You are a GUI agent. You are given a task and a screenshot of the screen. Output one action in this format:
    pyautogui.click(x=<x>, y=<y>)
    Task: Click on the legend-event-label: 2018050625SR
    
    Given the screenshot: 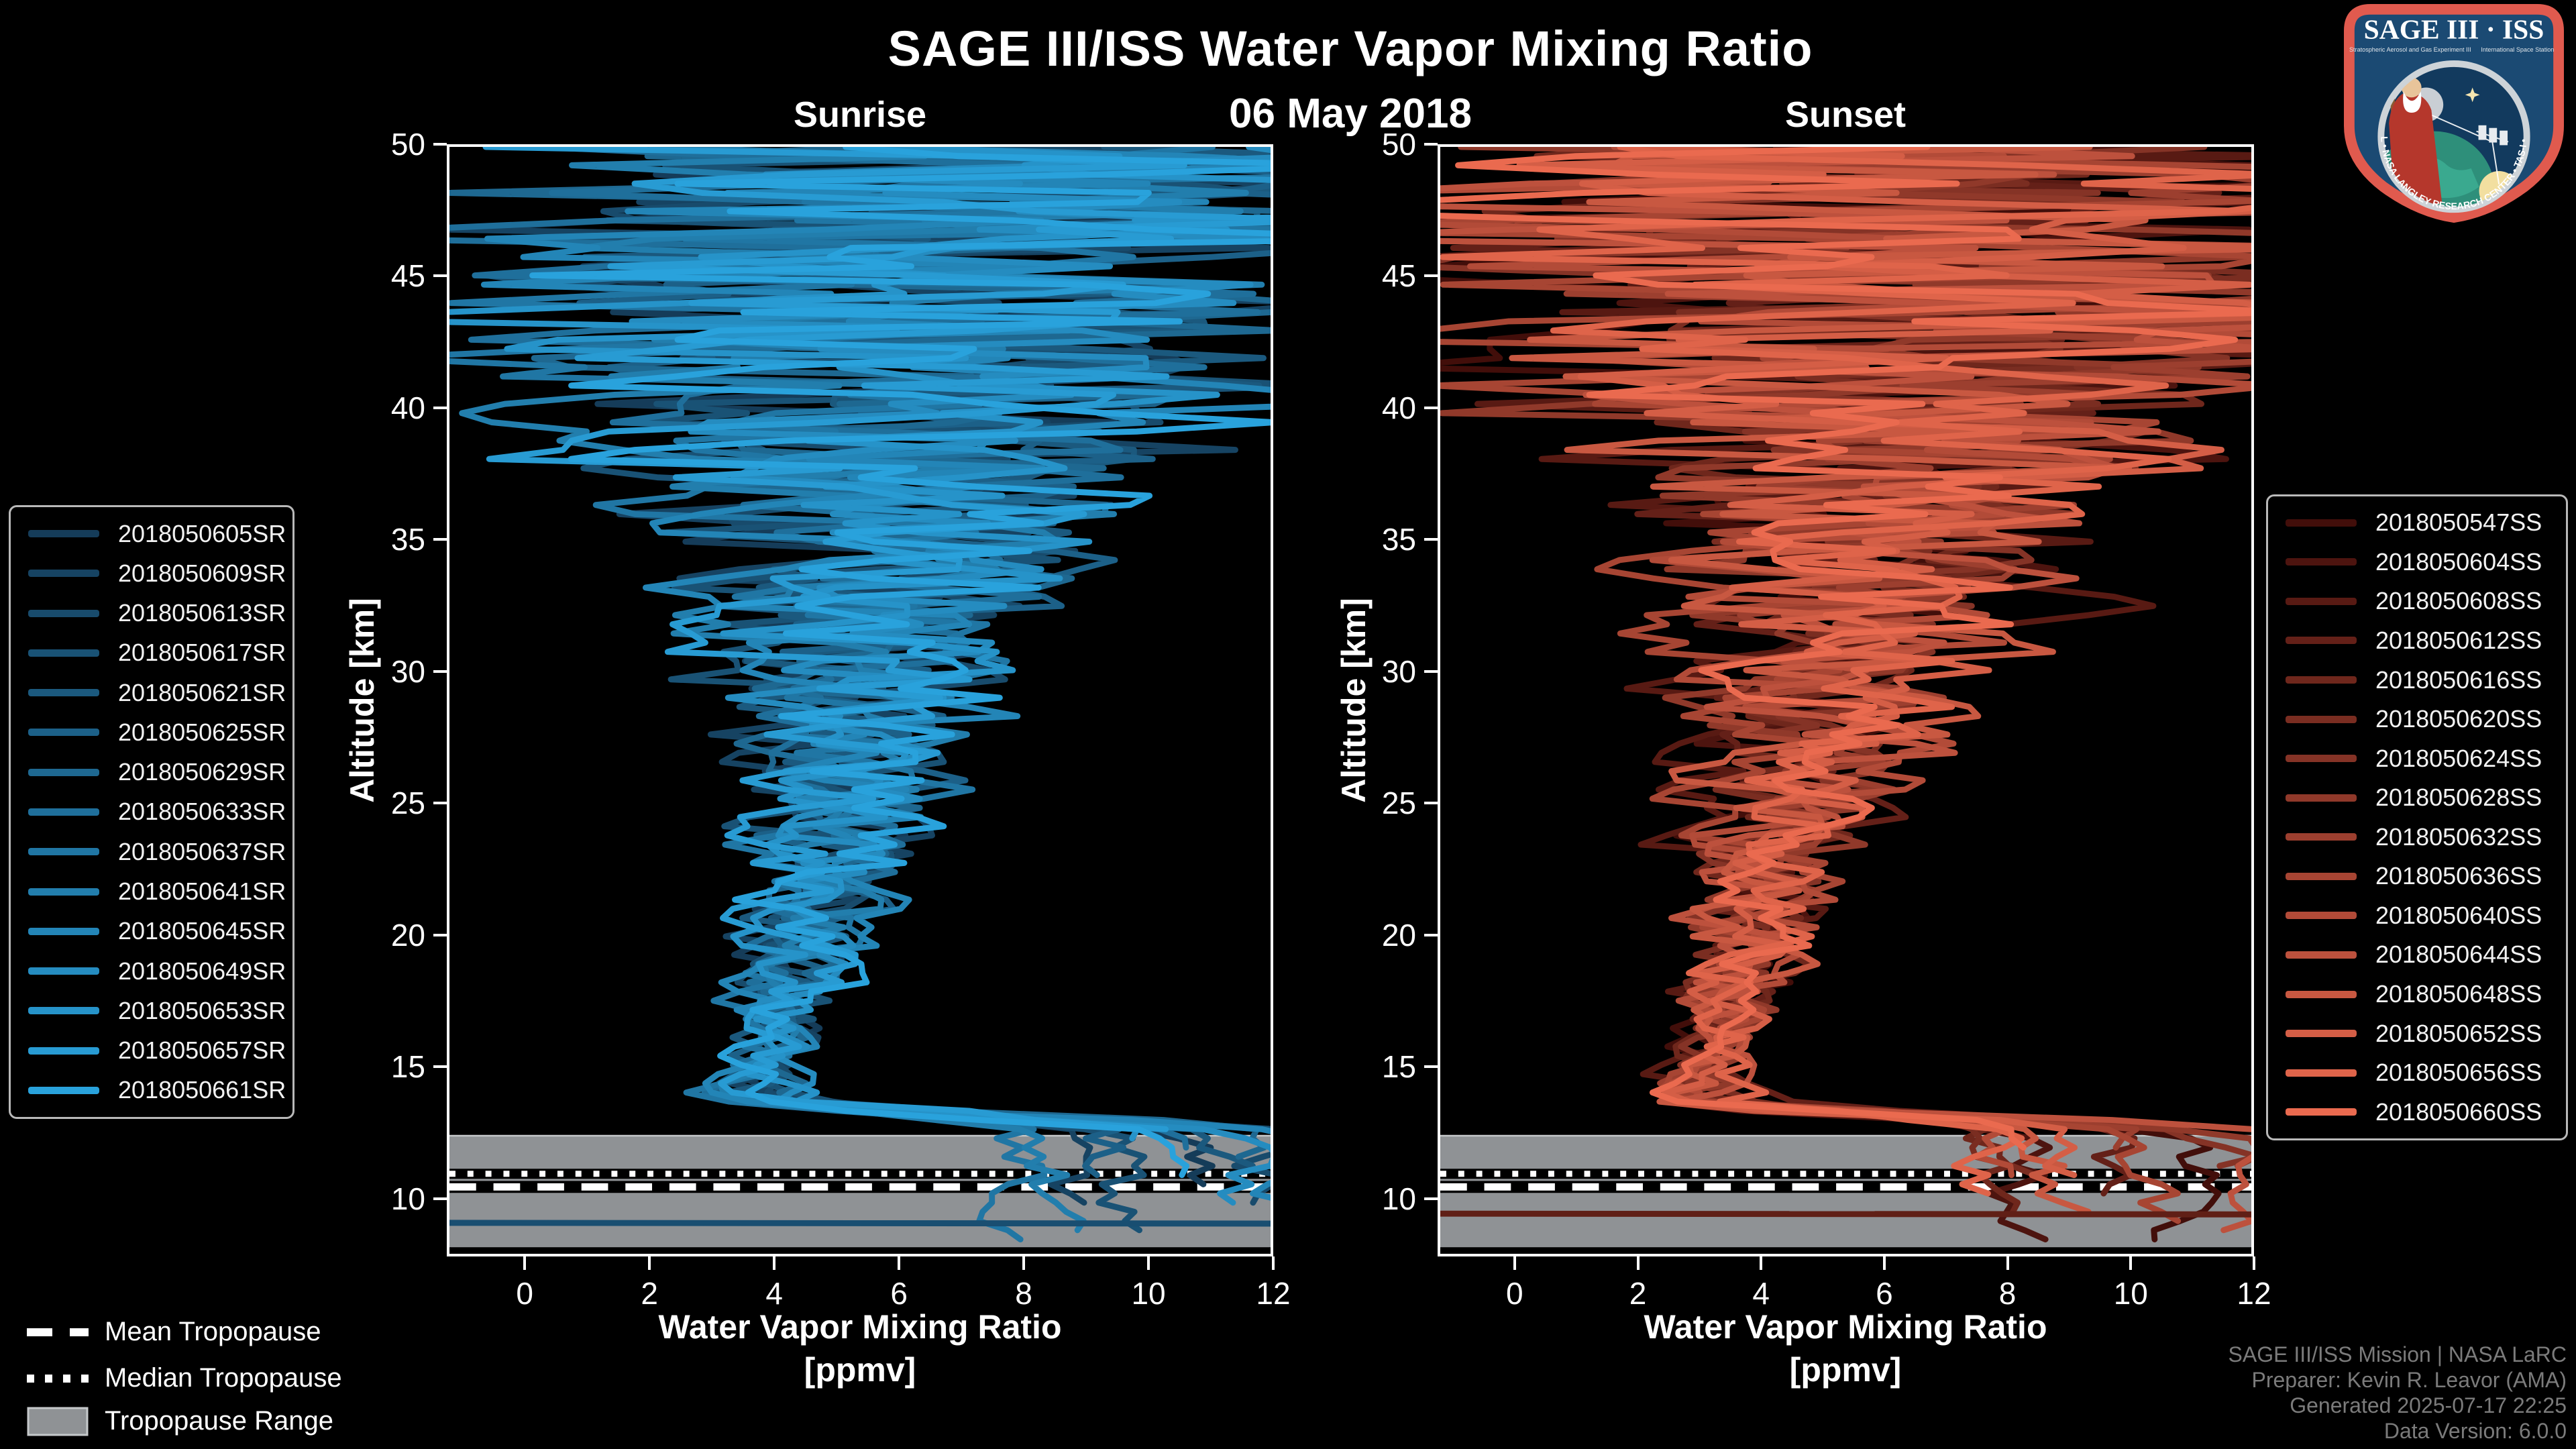 What is the action you would take?
    pyautogui.click(x=202, y=732)
    